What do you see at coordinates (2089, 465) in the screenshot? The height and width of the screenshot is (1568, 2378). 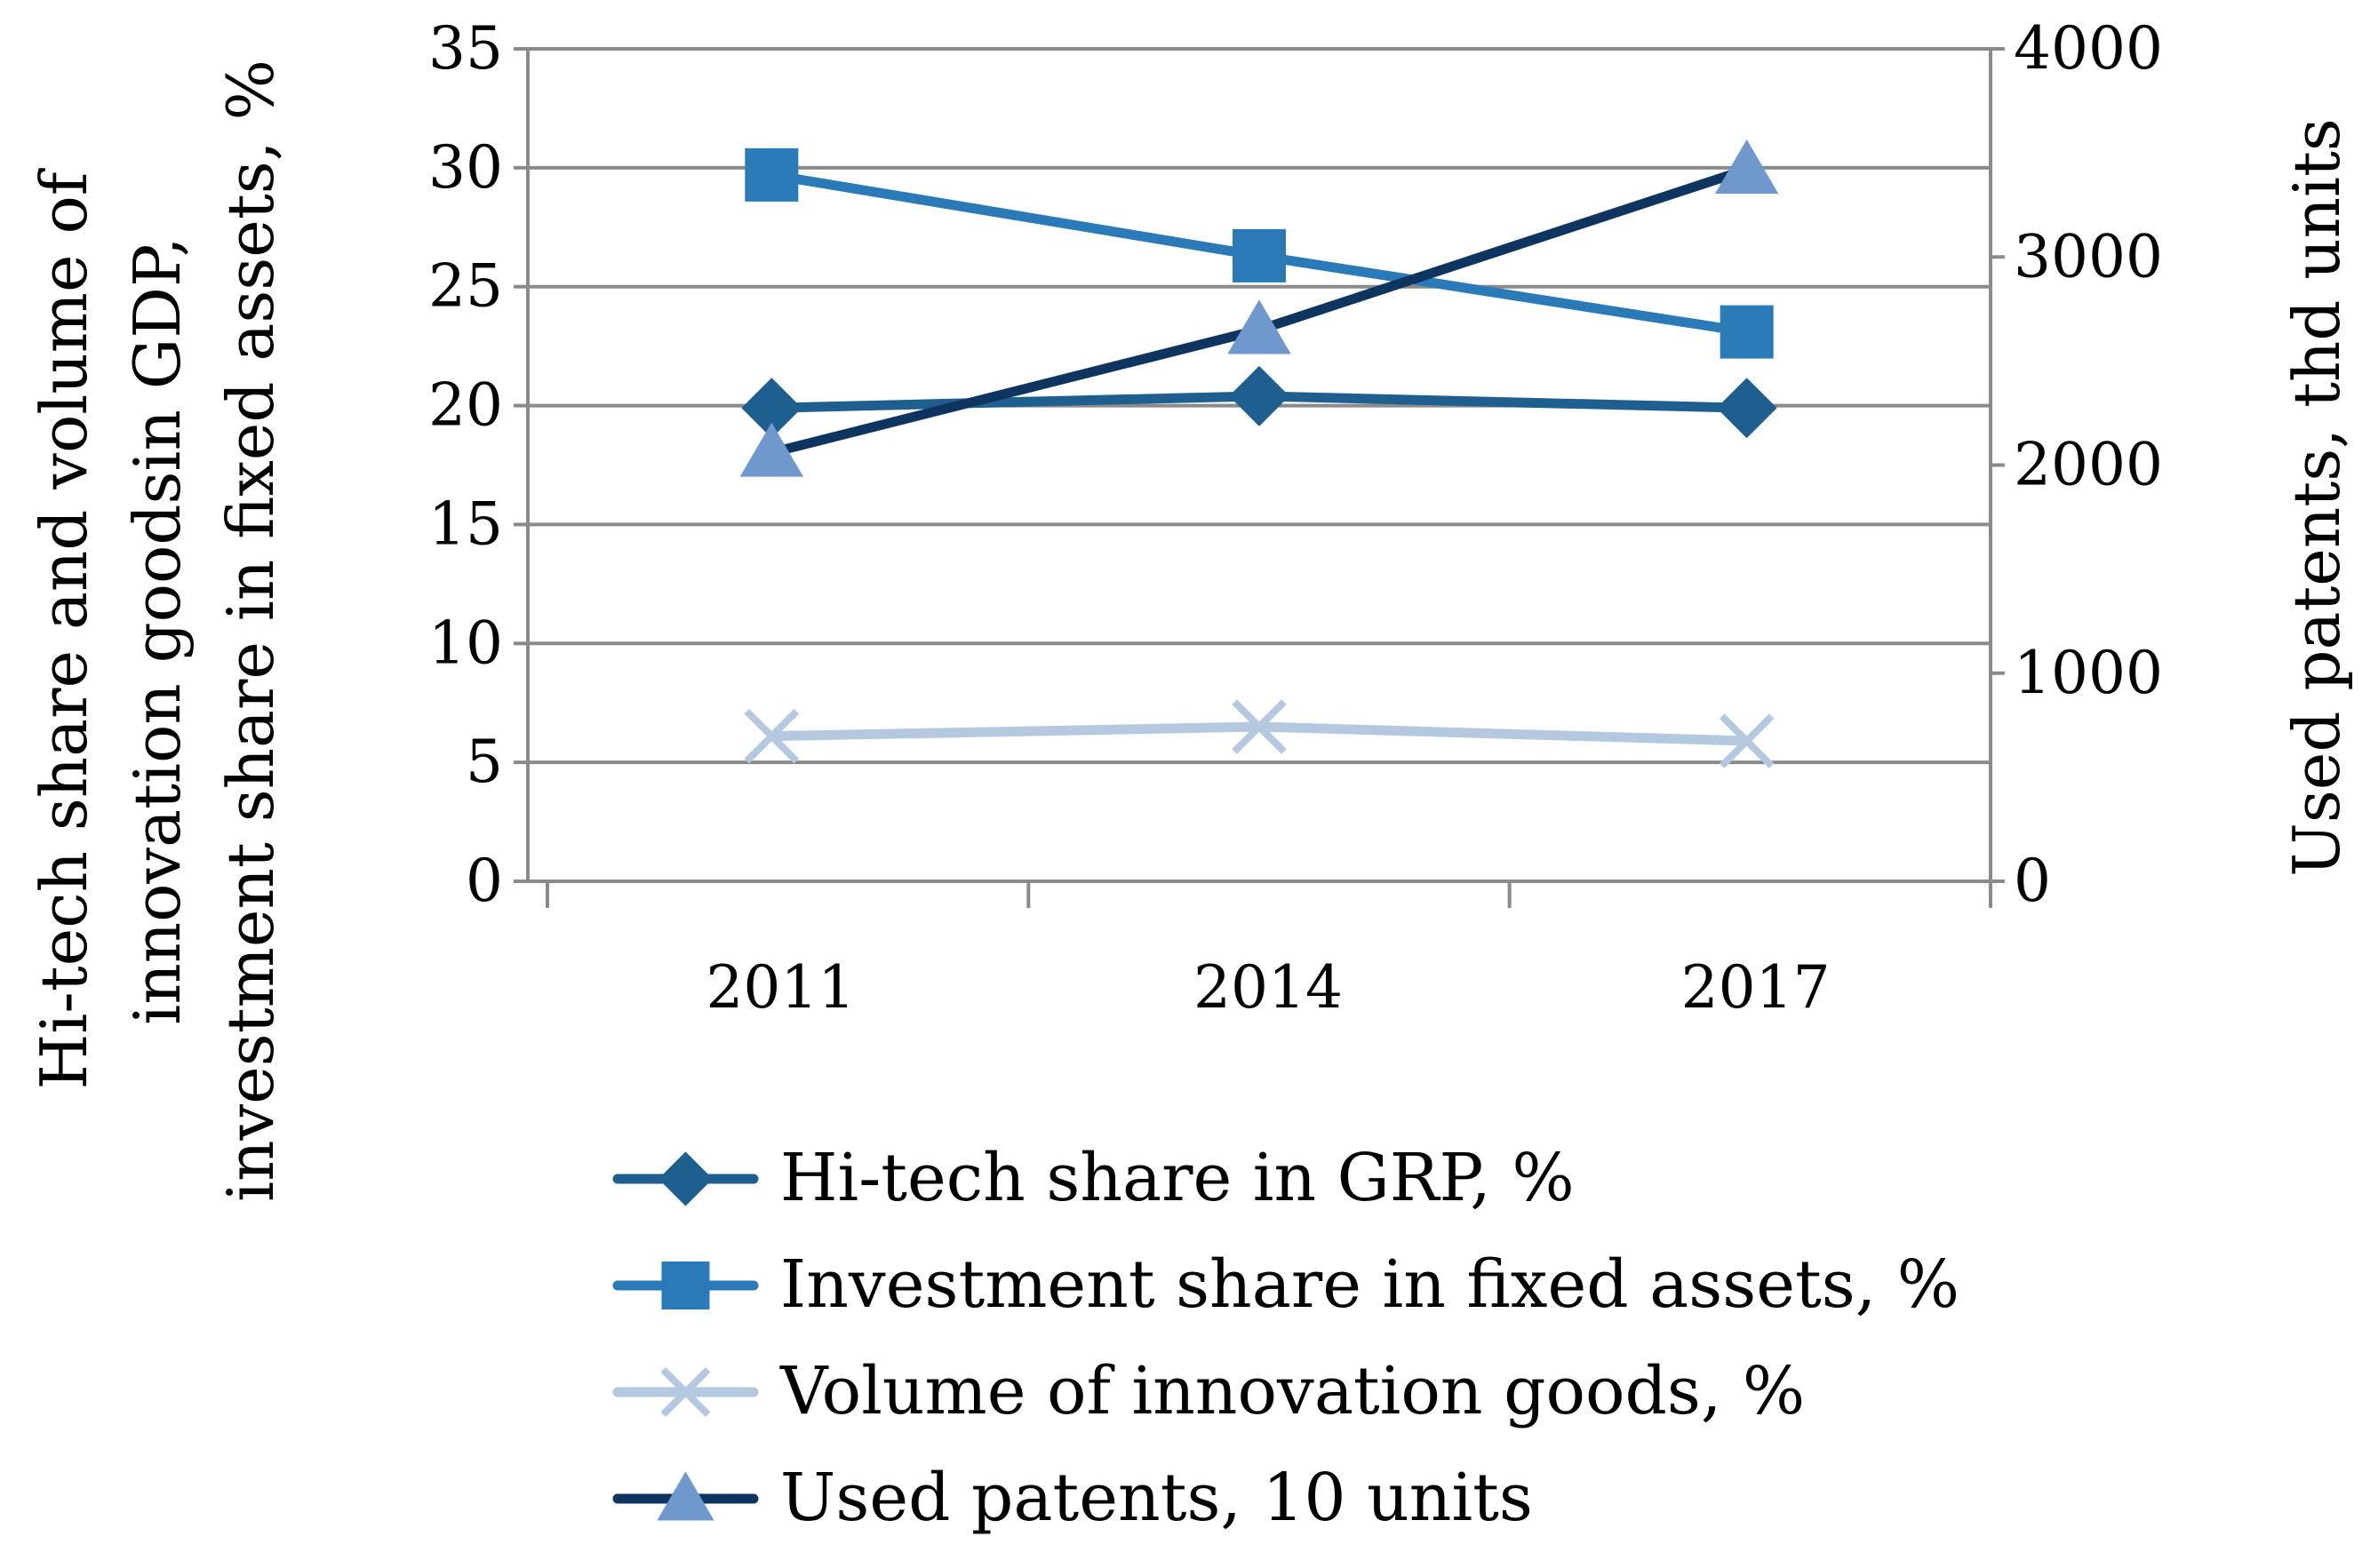 I see `right-tick-label-2000: 2000` at bounding box center [2089, 465].